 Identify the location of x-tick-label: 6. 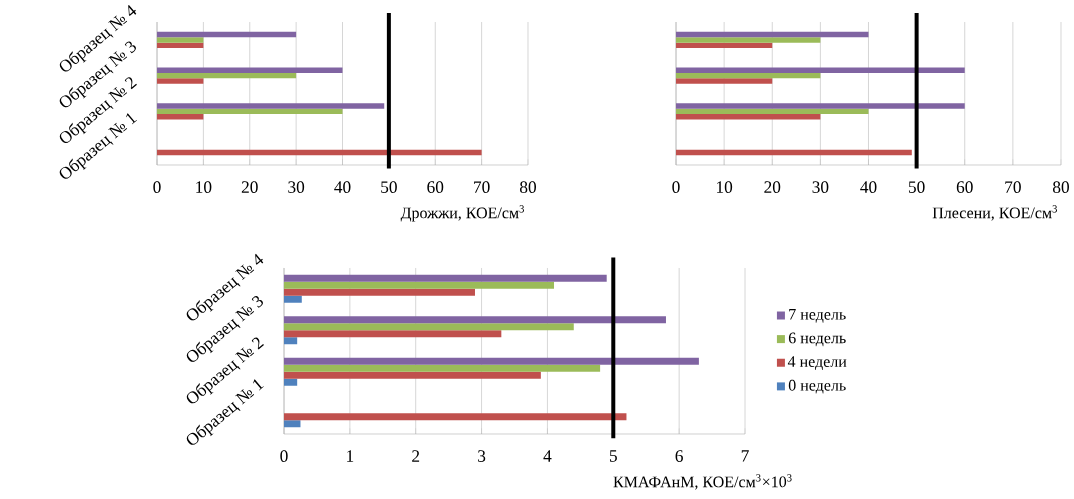
(679, 456).